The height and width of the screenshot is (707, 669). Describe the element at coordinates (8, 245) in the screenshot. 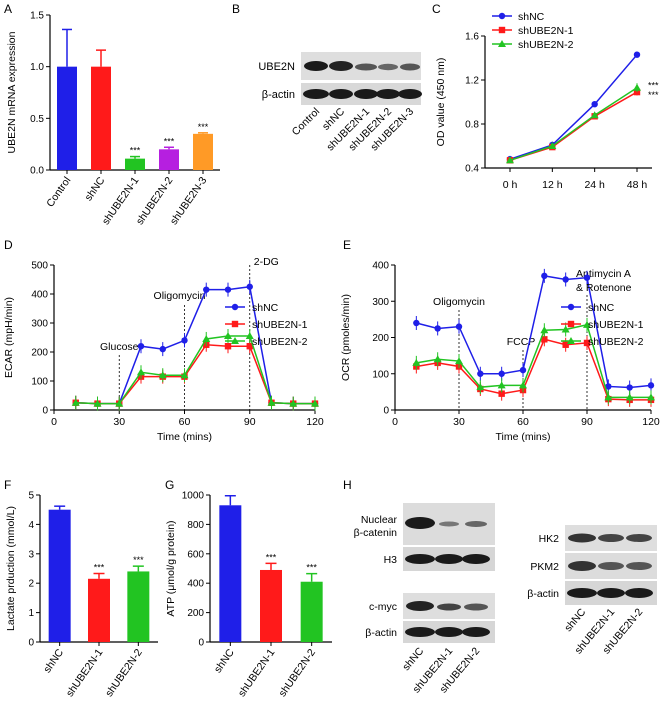

I see `panel-label-d: D` at that location.